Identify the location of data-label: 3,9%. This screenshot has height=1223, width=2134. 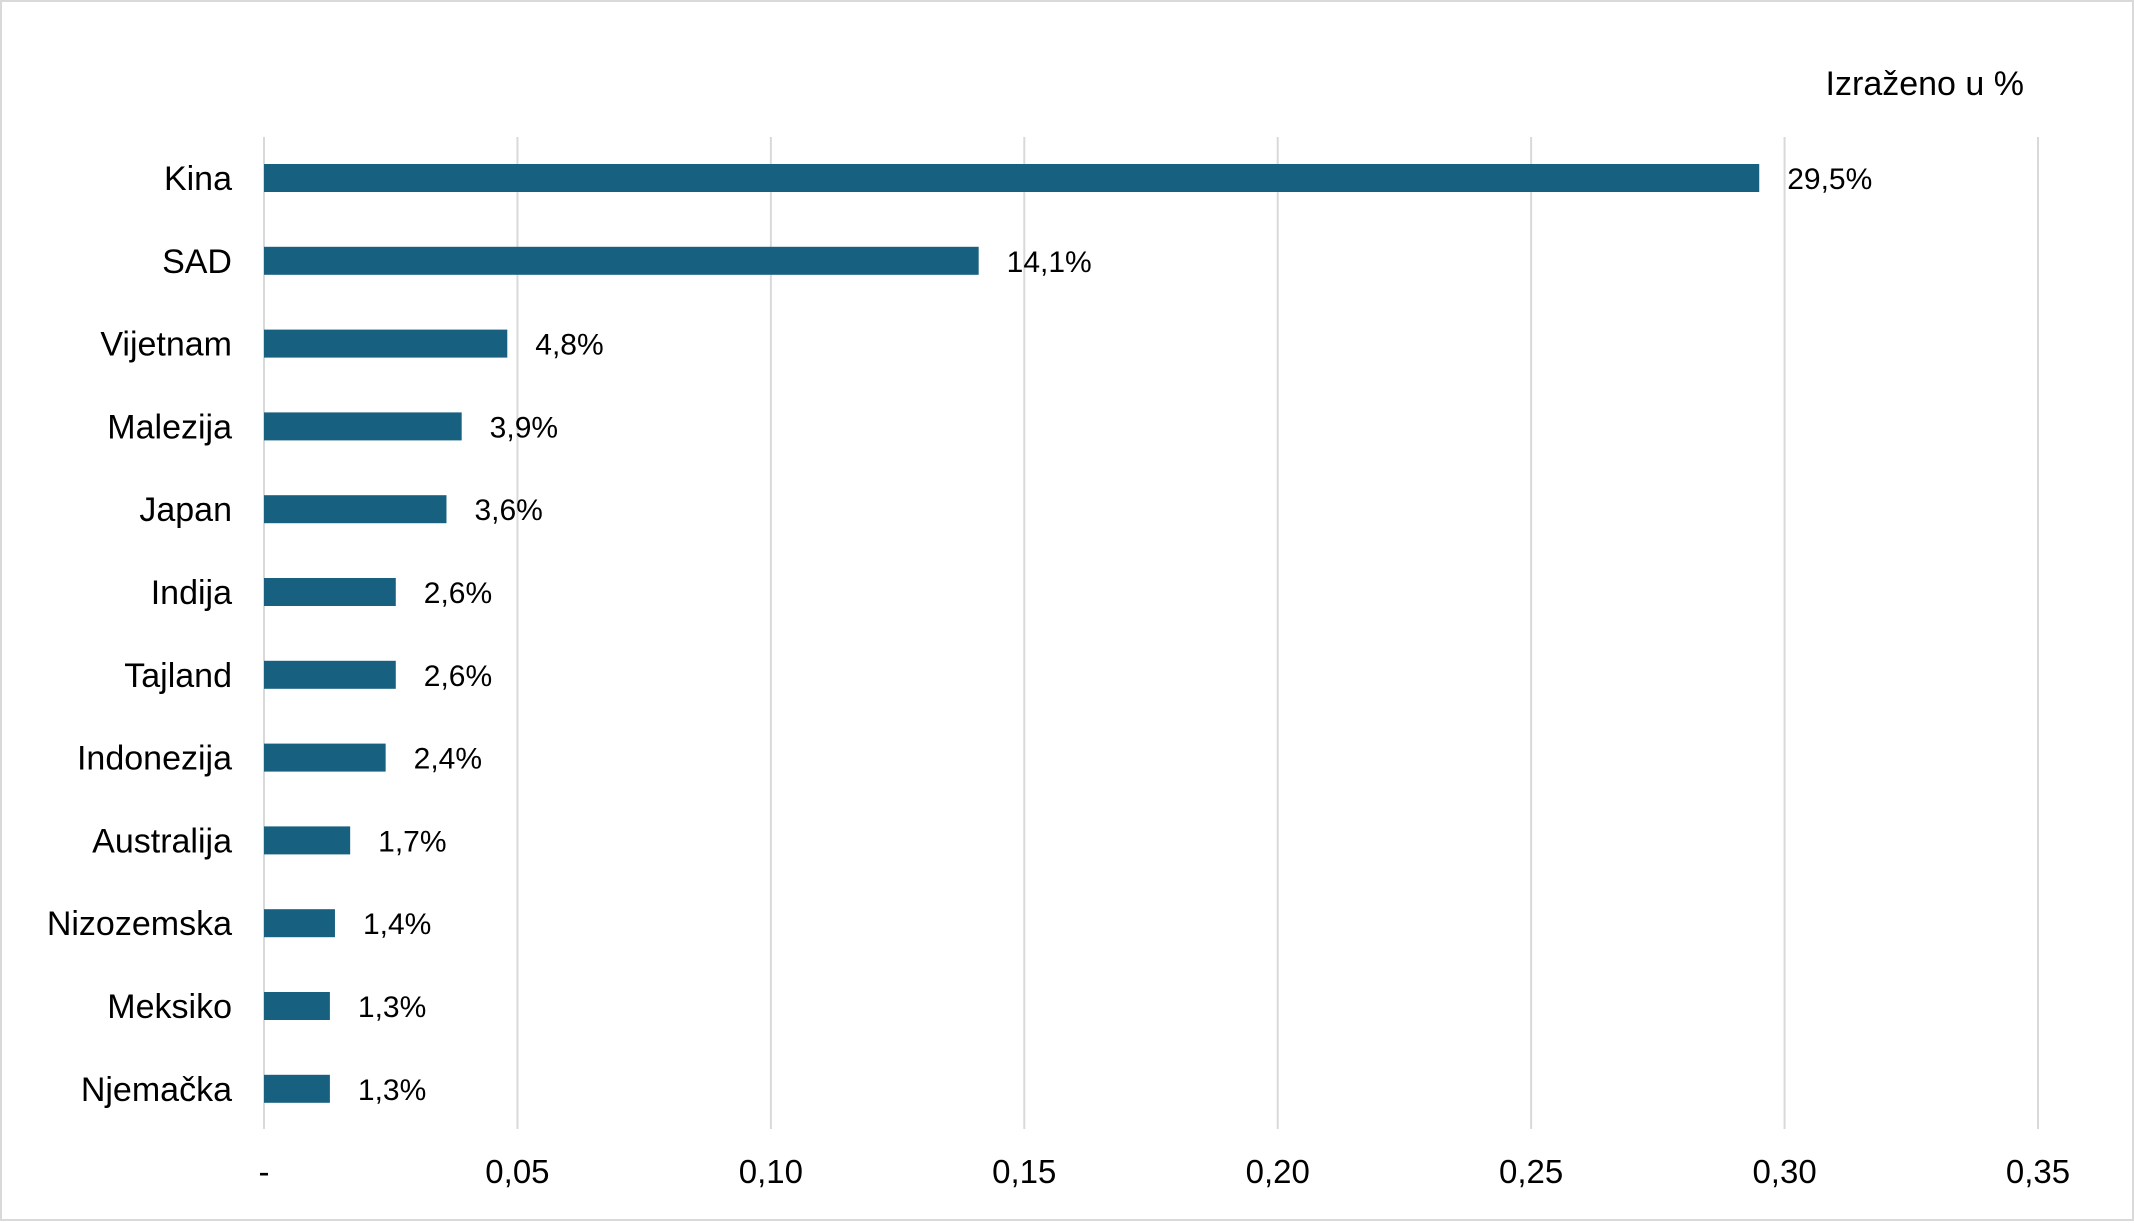
(524, 427).